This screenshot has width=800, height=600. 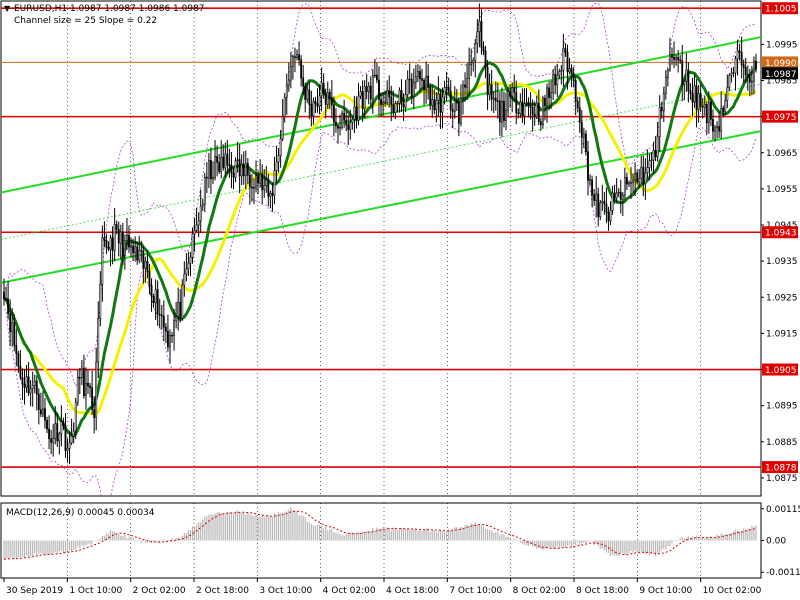 I want to click on y-tick-label: 1.0955, so click(x=782, y=190).